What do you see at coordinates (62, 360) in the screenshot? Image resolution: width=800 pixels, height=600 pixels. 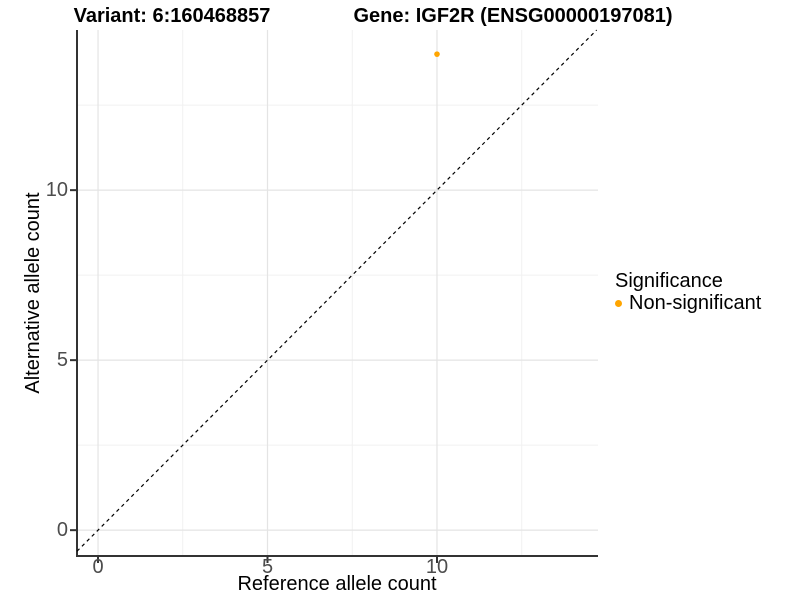 I see `y-tick-label: 5` at bounding box center [62, 360].